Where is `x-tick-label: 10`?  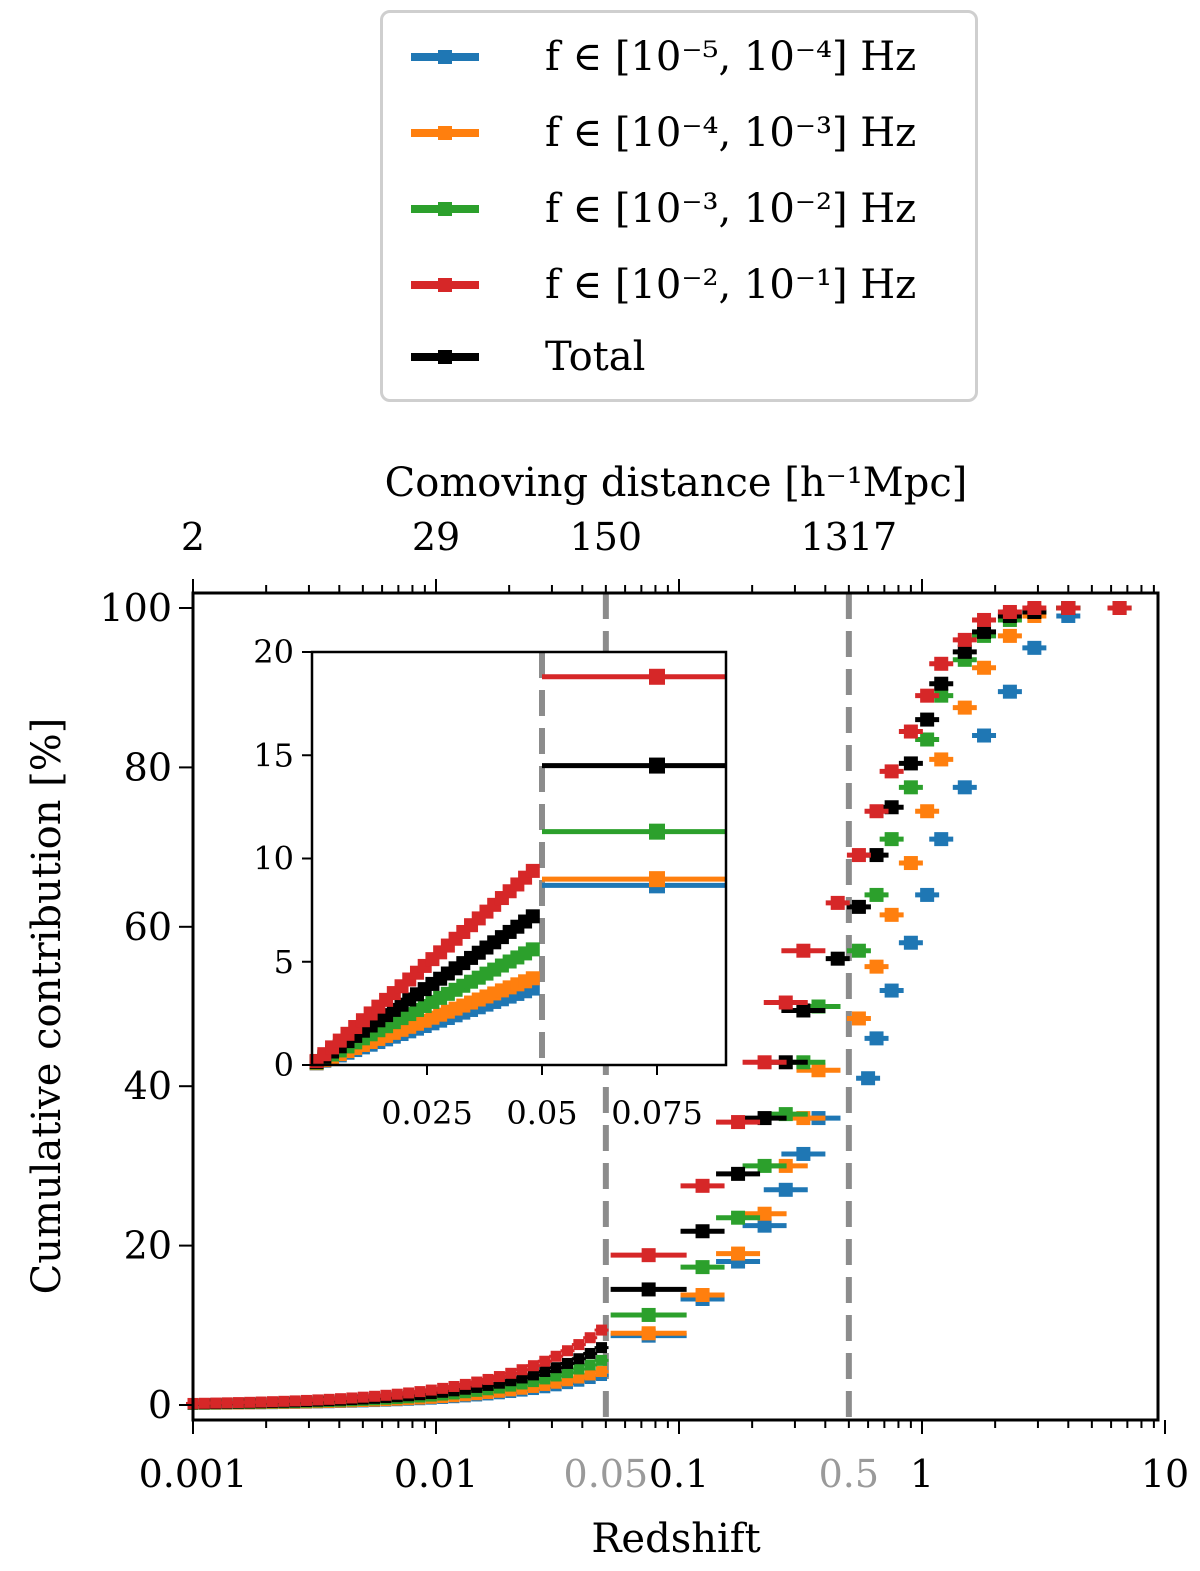
x-tick-label: 10 is located at coordinates (1165, 1474).